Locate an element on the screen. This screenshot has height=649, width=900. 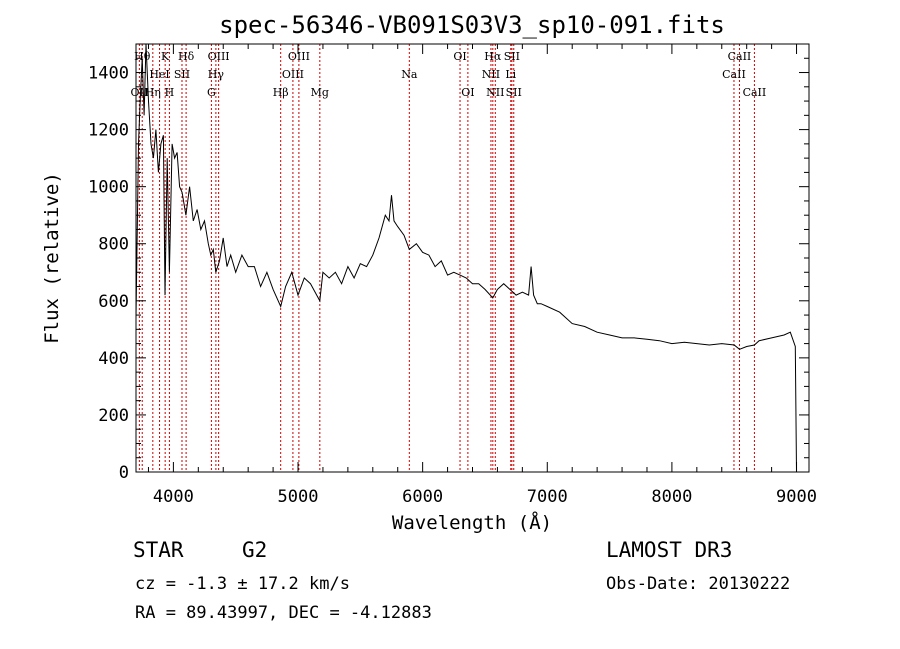
marker-label: Mg is located at coordinates (320, 92).